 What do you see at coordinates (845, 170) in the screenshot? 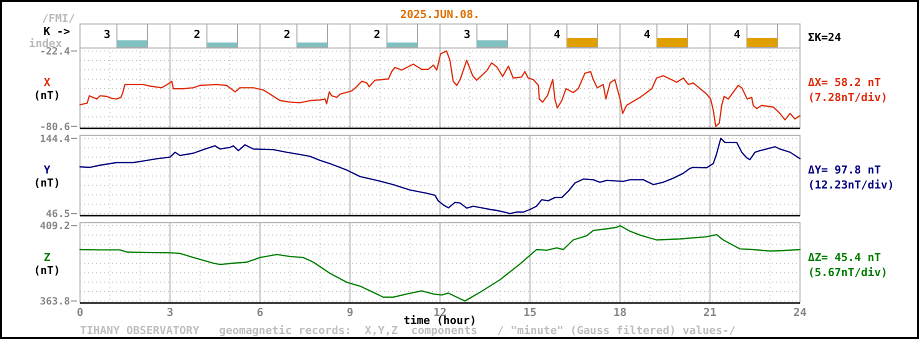
I see `text: ΔY= 97.8 nT` at bounding box center [845, 170].